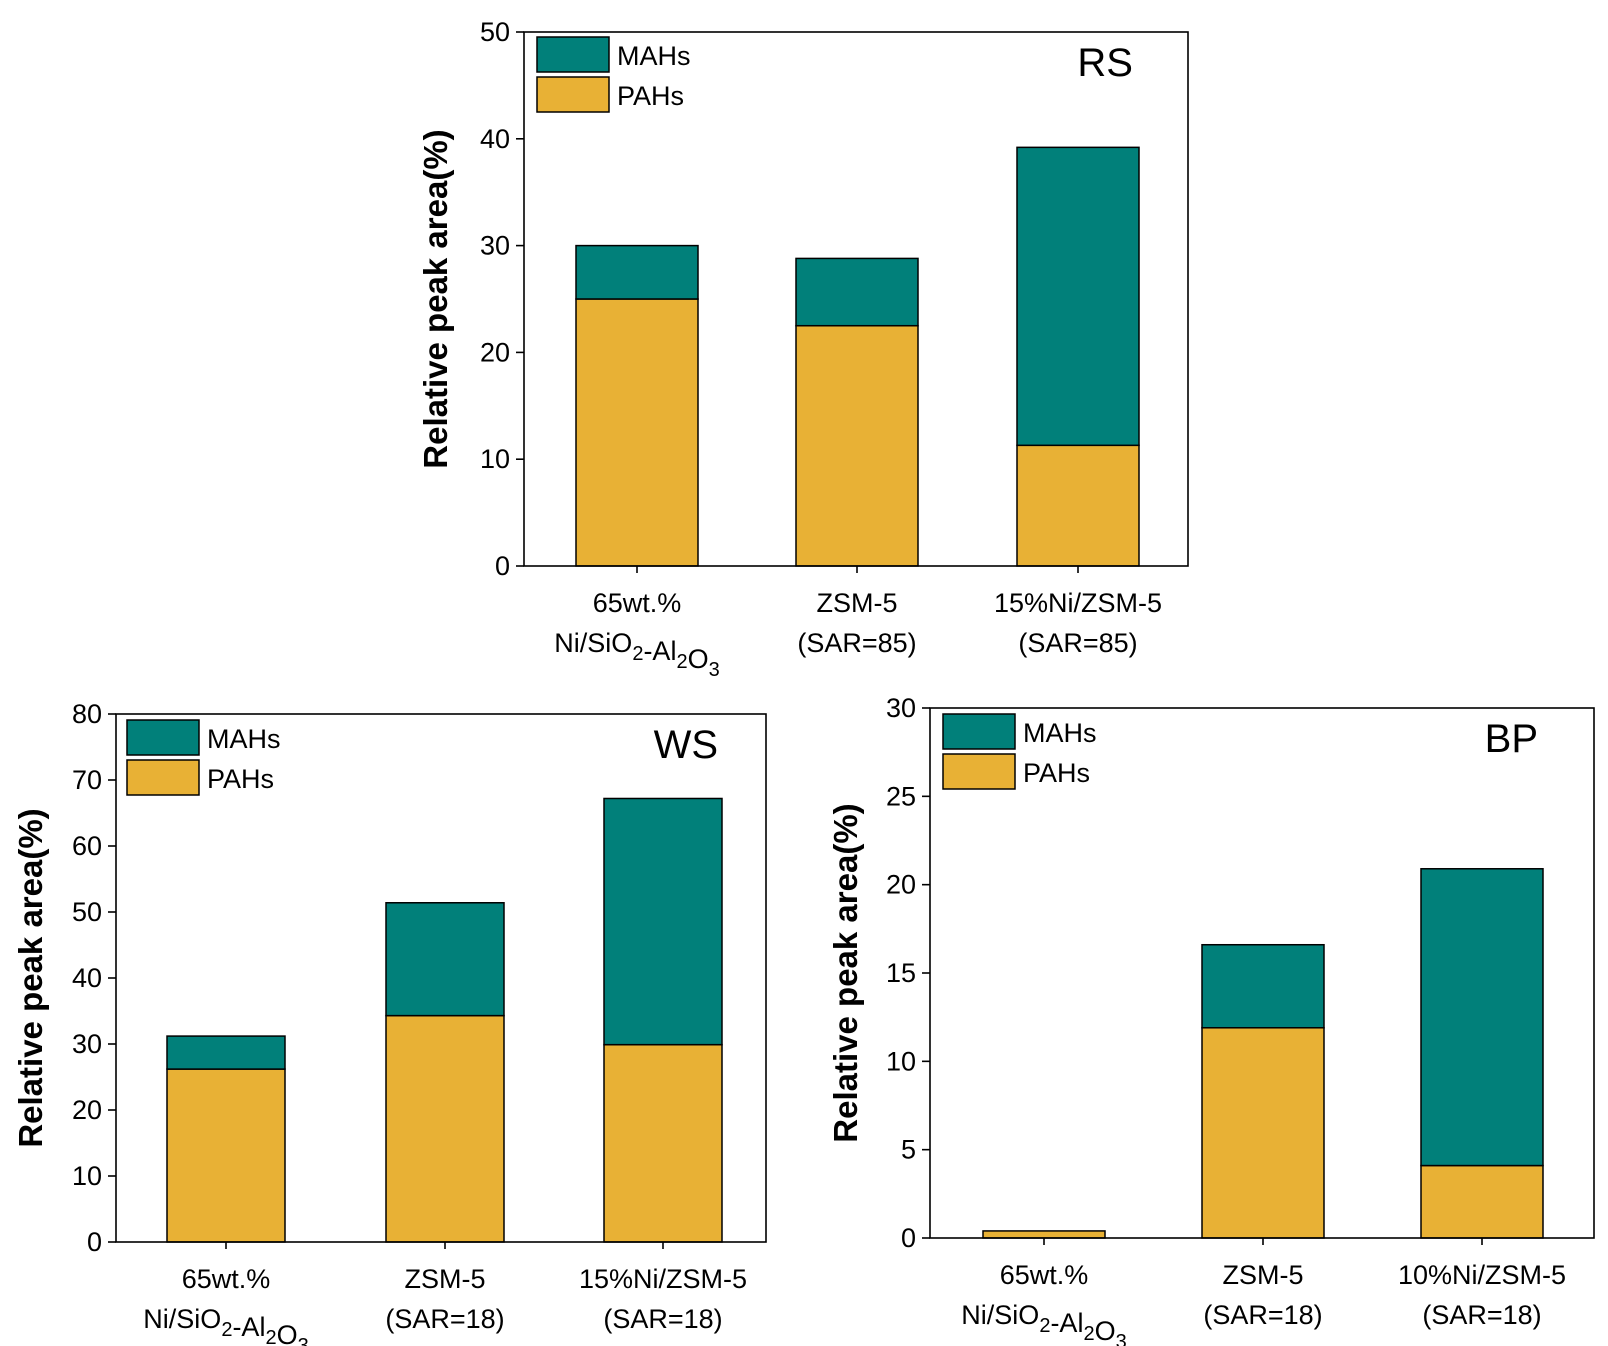 The height and width of the screenshot is (1346, 1608). I want to click on panel-label: BP, so click(1511, 739).